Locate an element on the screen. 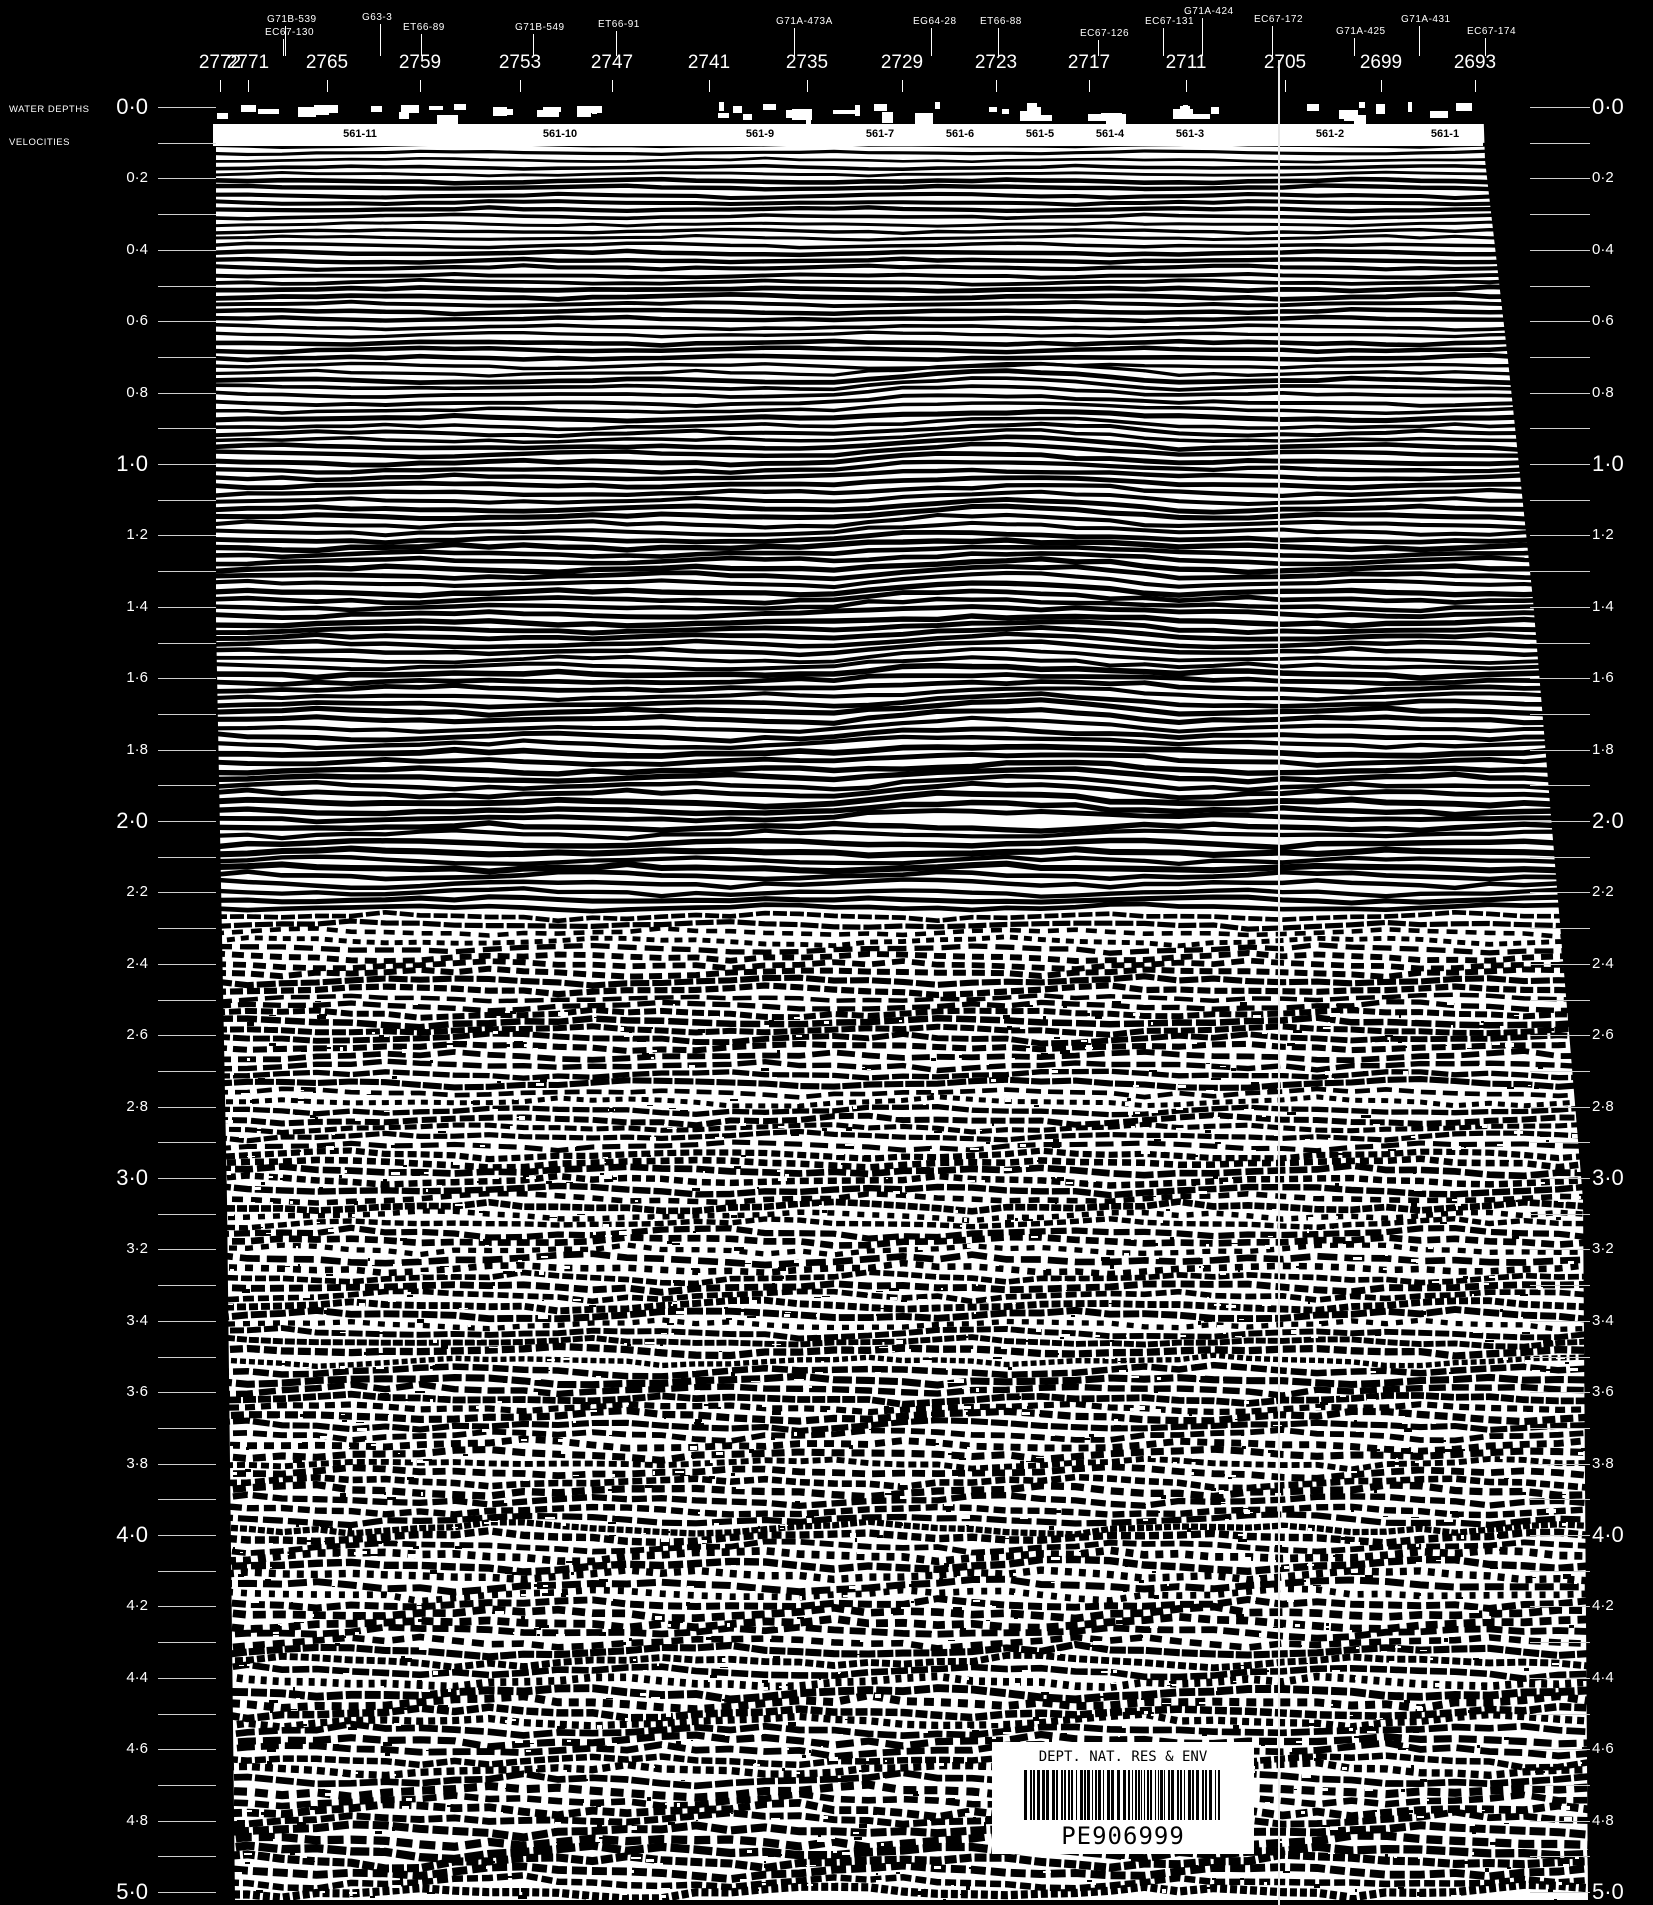 Image resolution: width=1653 pixels, height=1905 pixels. right-time-label: 1·0 is located at coordinates (1608, 463).